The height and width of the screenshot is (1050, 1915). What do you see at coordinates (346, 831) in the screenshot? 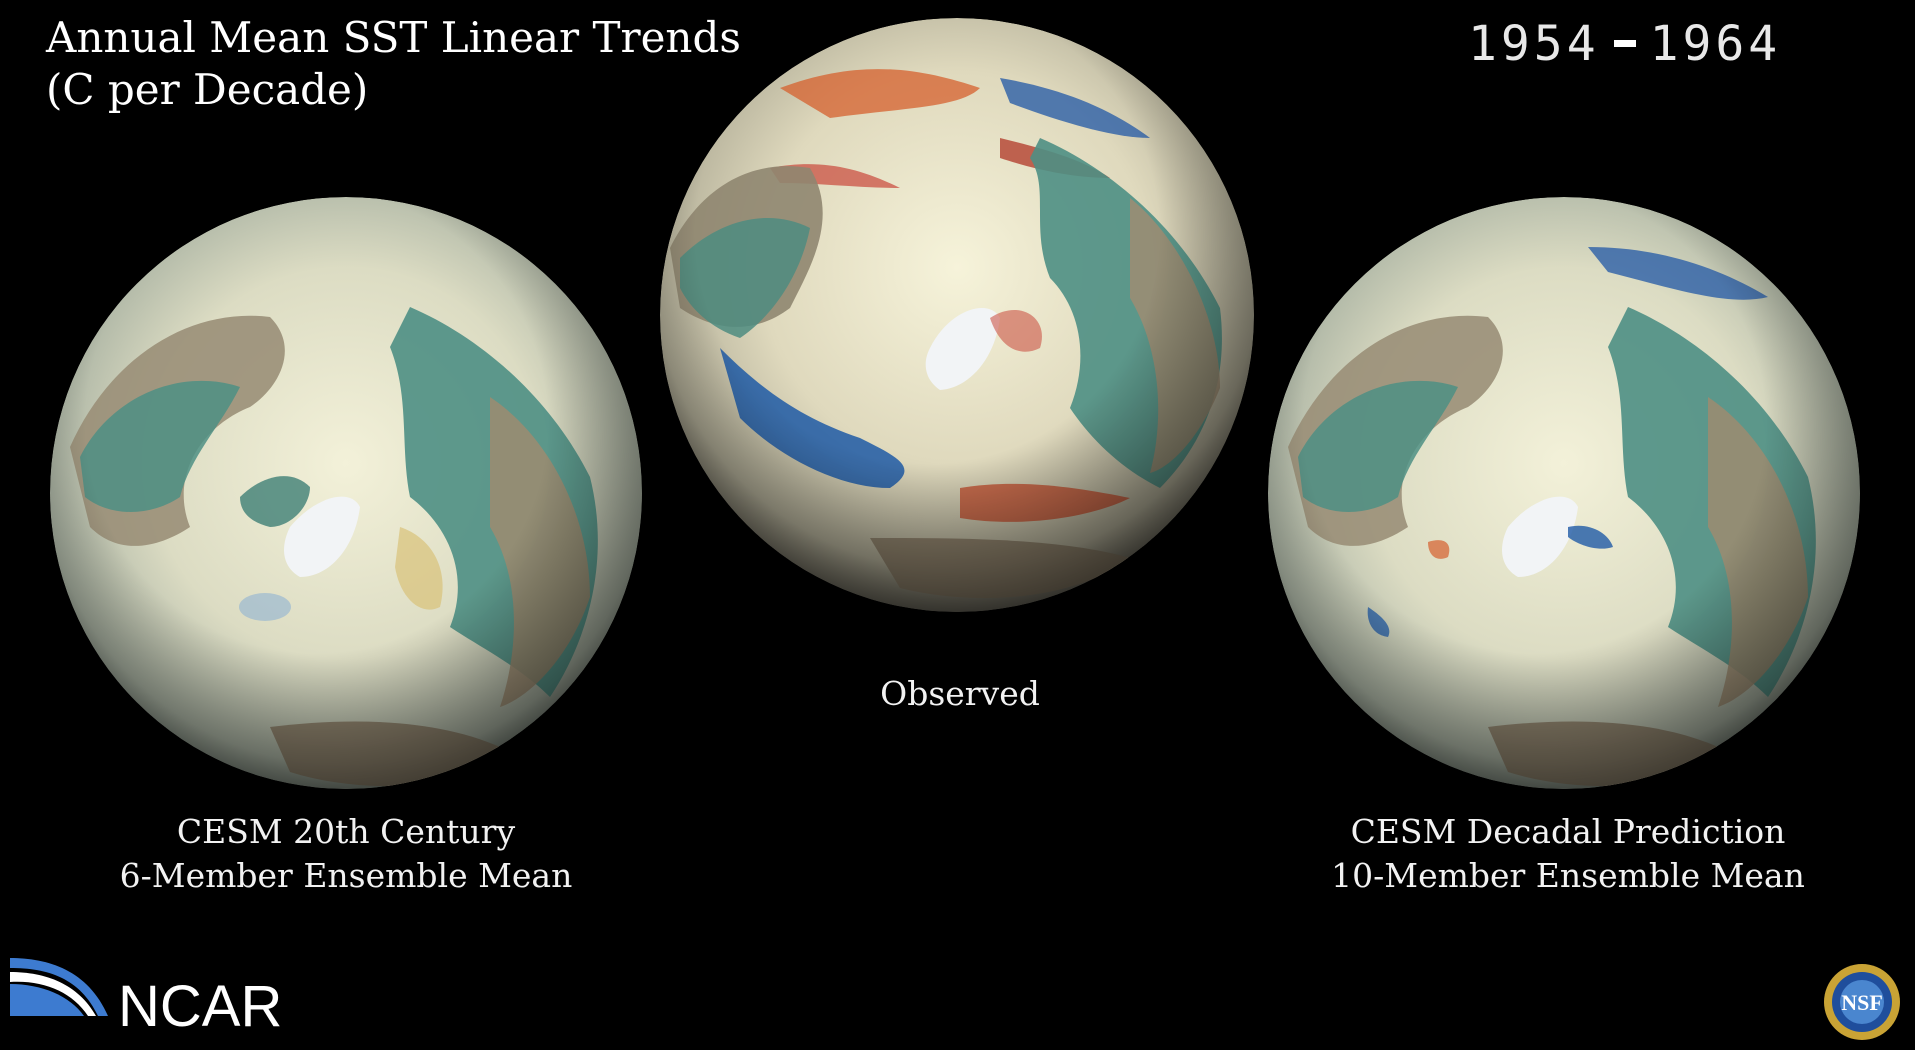
I see `caption-cesm-20th-century-line-1: CESM 20th Century` at bounding box center [346, 831].